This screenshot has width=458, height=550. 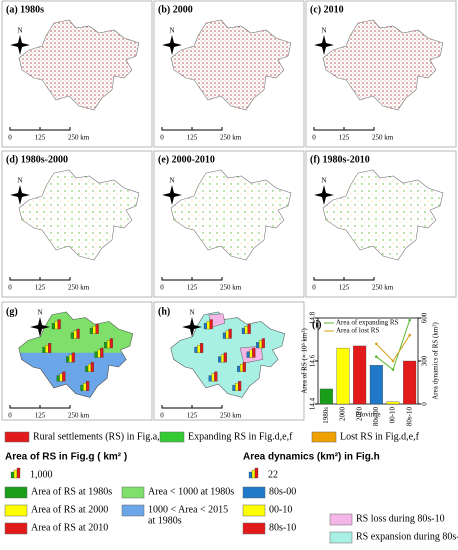 I want to click on x-axis-label: Province, so click(x=368, y=415).